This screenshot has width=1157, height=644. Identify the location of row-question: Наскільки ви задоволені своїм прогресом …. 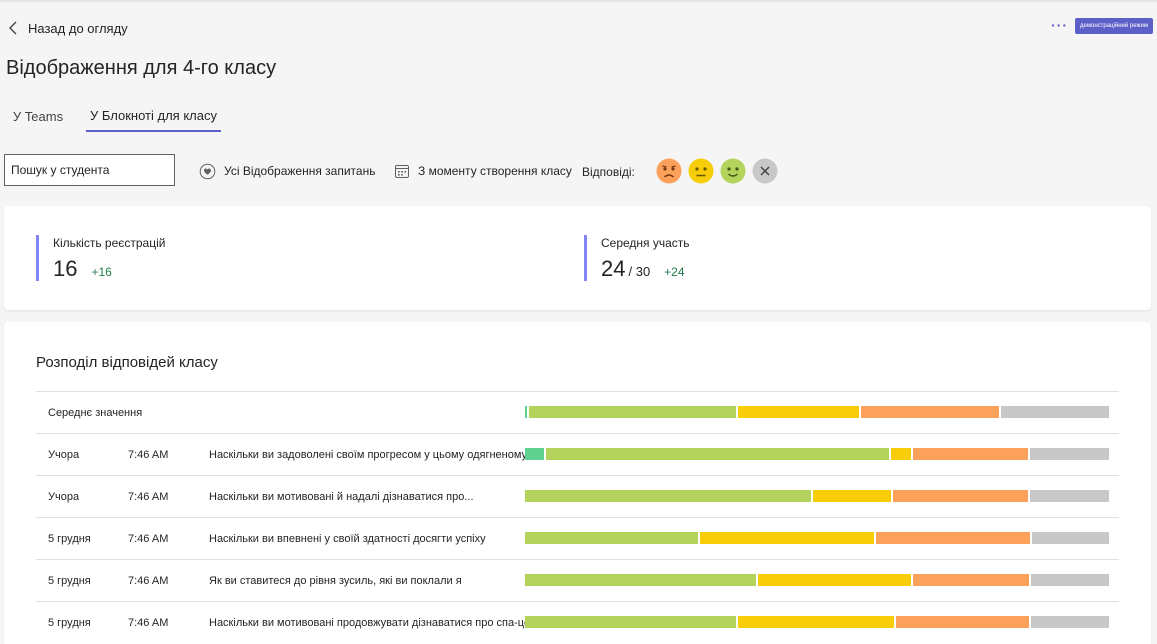
(368, 455).